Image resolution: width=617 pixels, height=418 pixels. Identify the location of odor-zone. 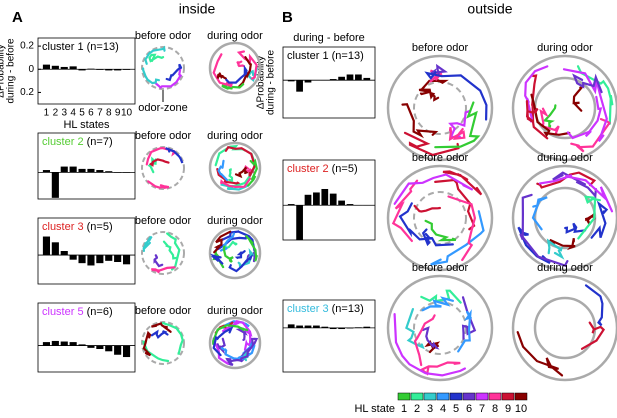
(163, 253).